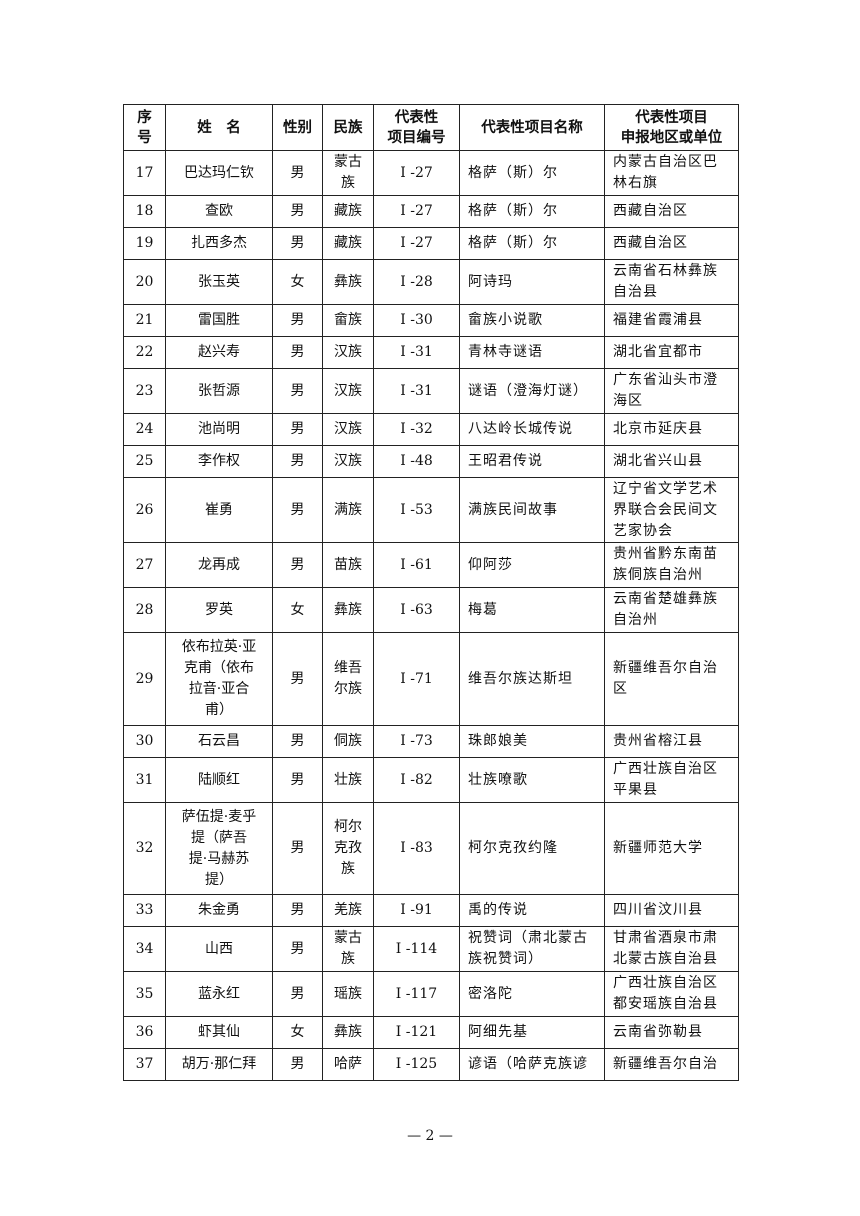  Describe the element at coordinates (671, 1032) in the screenshot. I see `cell-region: 云南省弥勒县` at that location.